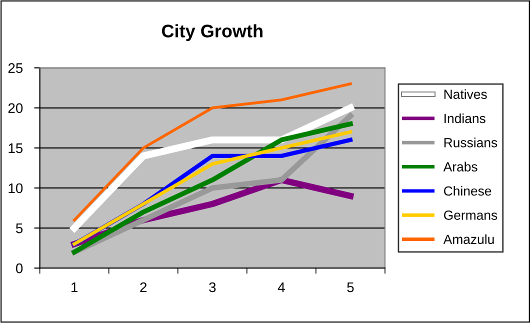  What do you see at coordinates (468, 191) in the screenshot?
I see `legend-label: Chinese` at bounding box center [468, 191].